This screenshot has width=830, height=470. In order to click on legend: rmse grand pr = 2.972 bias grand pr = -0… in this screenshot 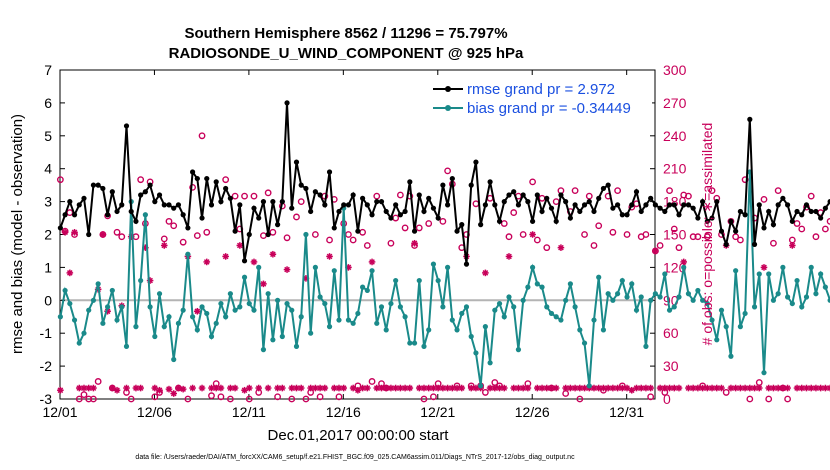, I will do `click(540, 98)`.